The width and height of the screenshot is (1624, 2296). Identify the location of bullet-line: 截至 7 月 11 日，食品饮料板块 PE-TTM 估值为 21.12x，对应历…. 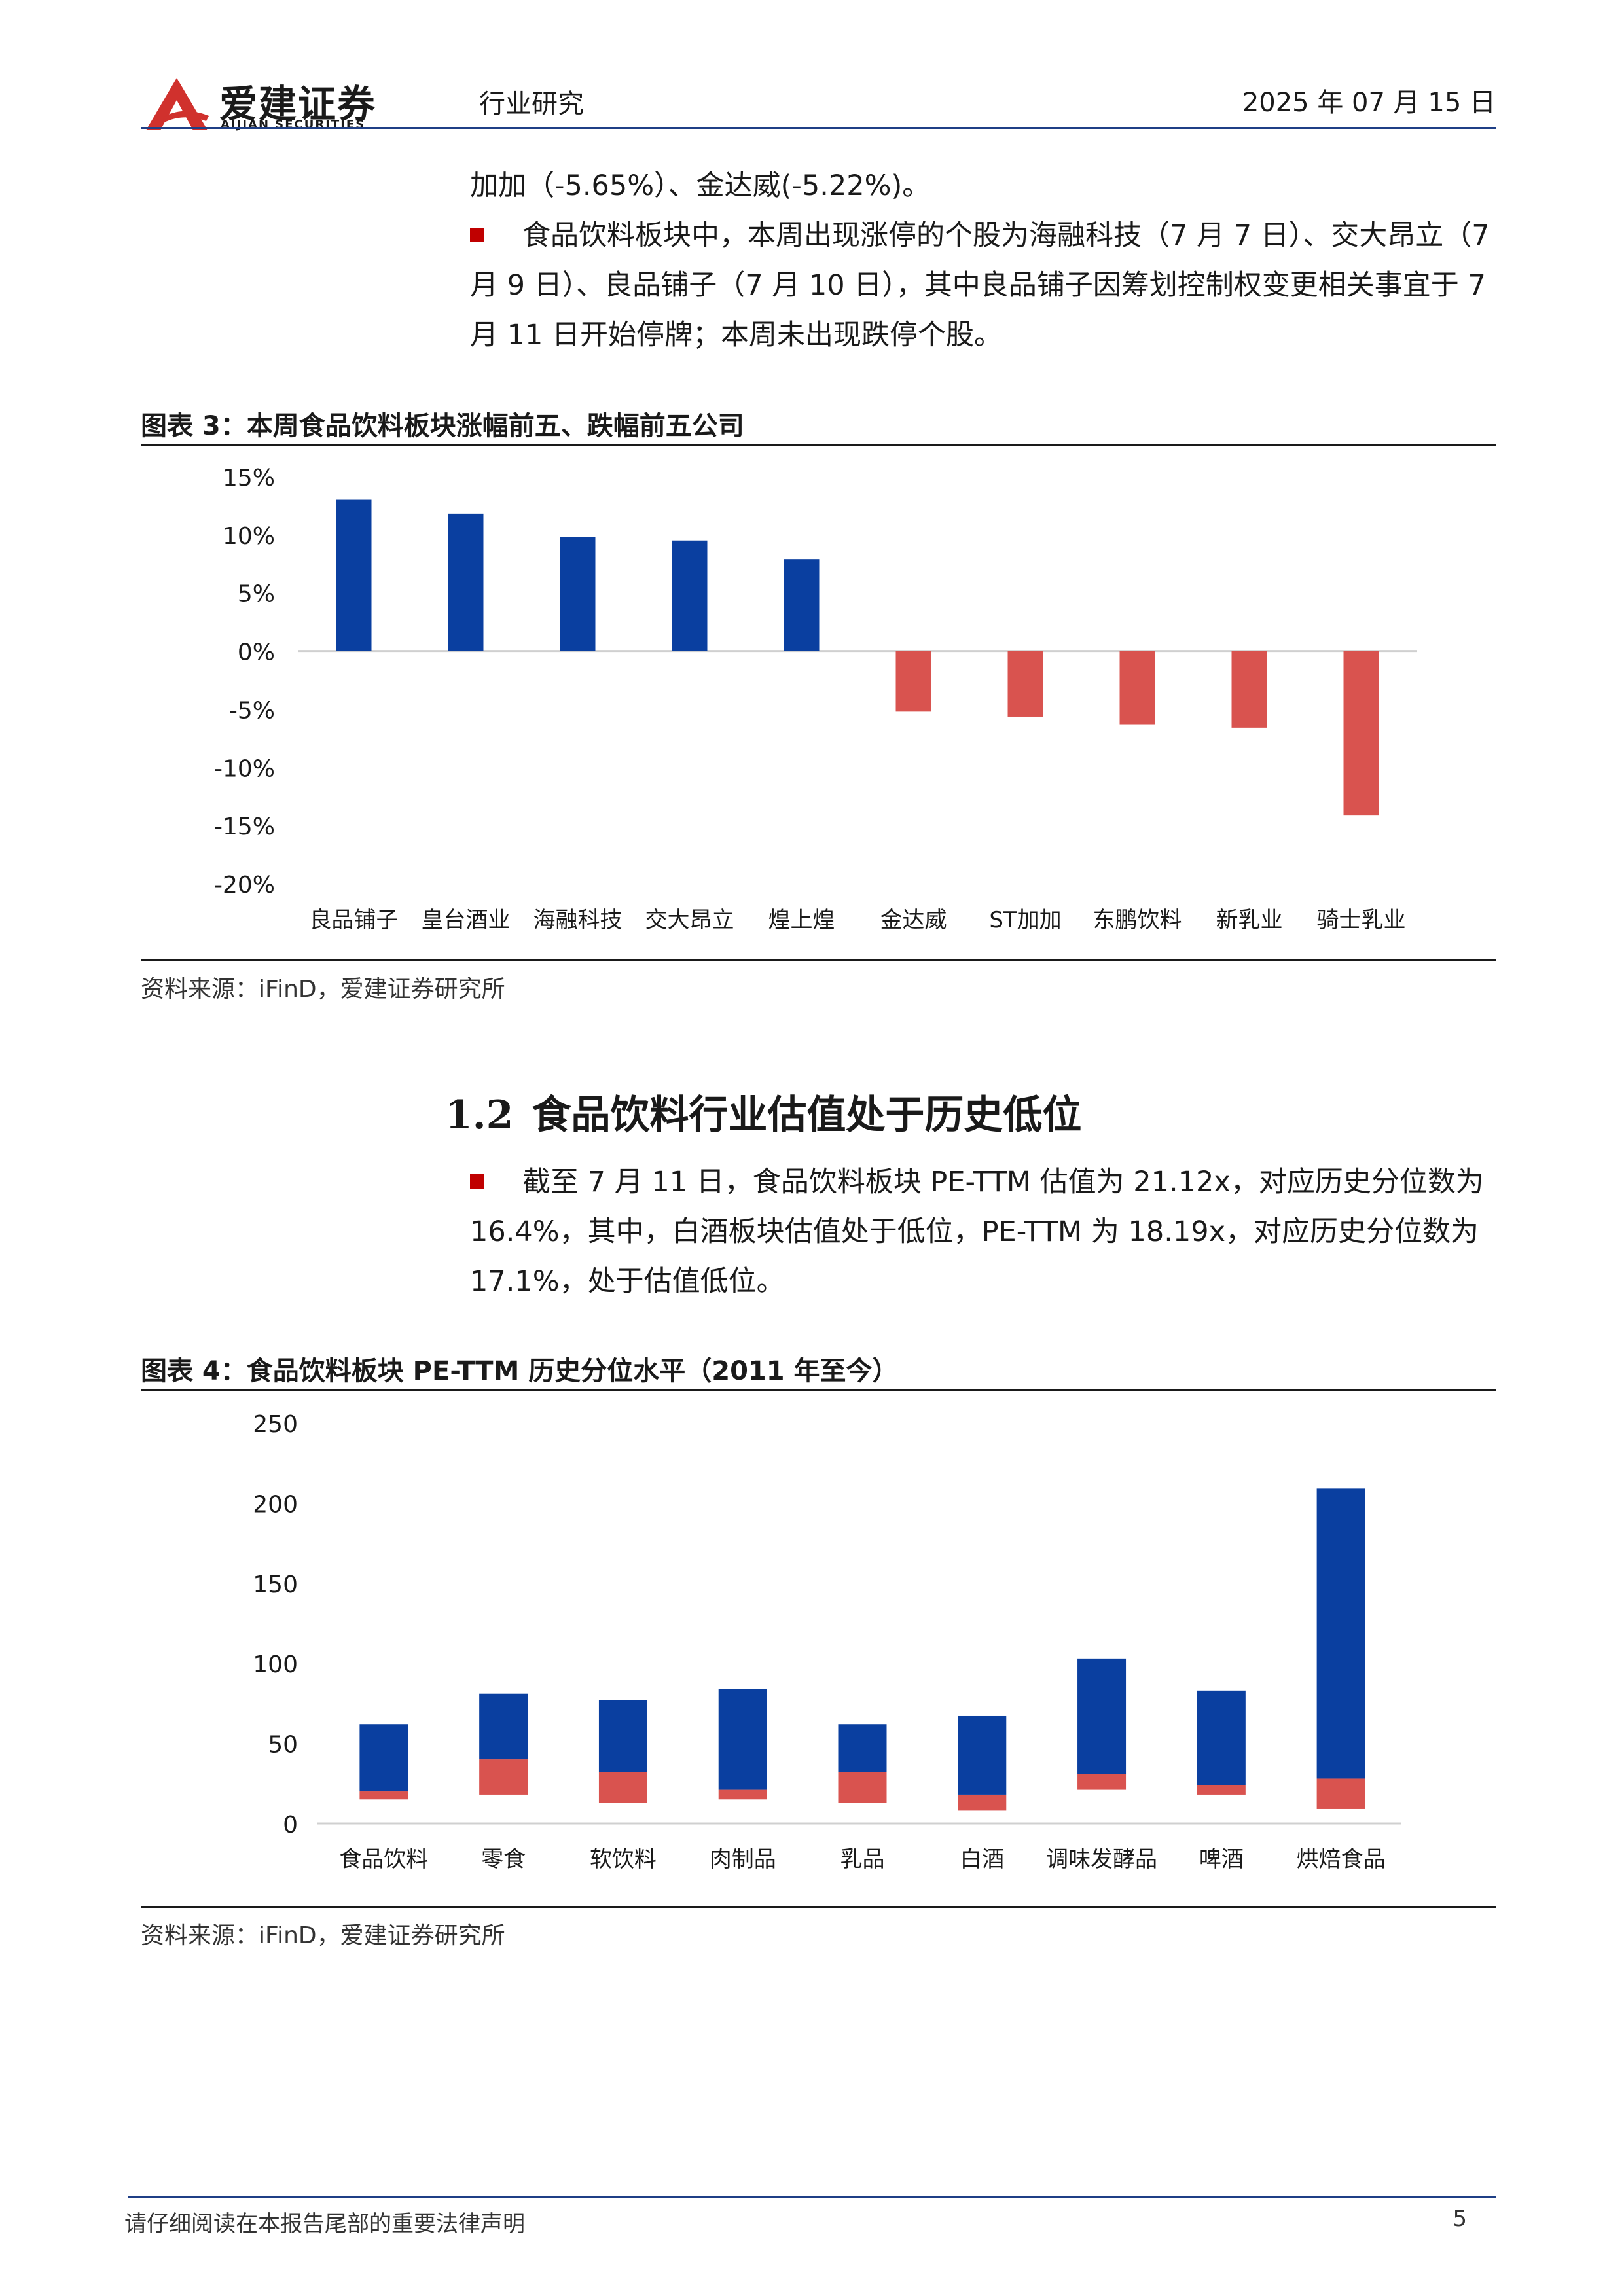
(1003, 1182).